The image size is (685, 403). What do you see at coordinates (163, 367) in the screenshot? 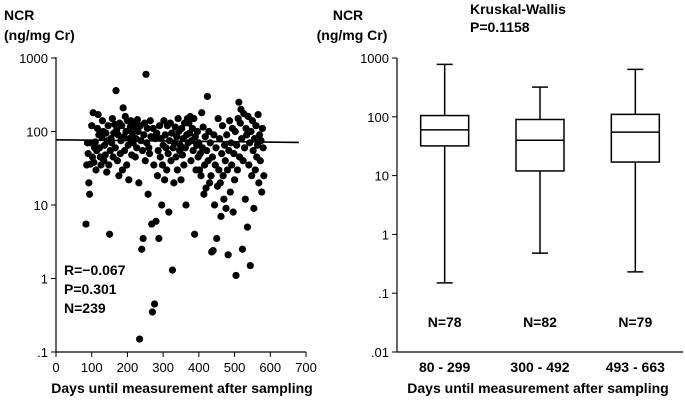
I see `scatter-x-tick-label: 300` at bounding box center [163, 367].